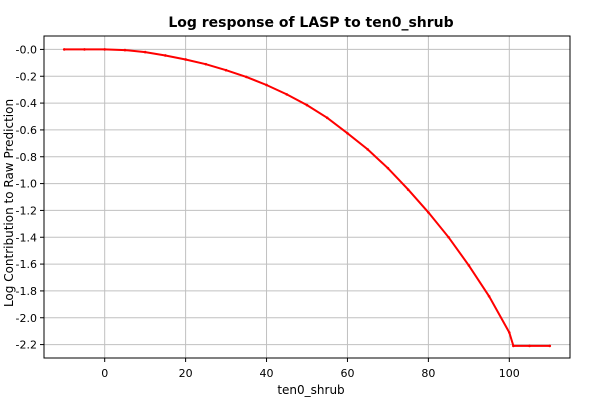  What do you see at coordinates (347, 373) in the screenshot?
I see `x-tick-label: 60` at bounding box center [347, 373].